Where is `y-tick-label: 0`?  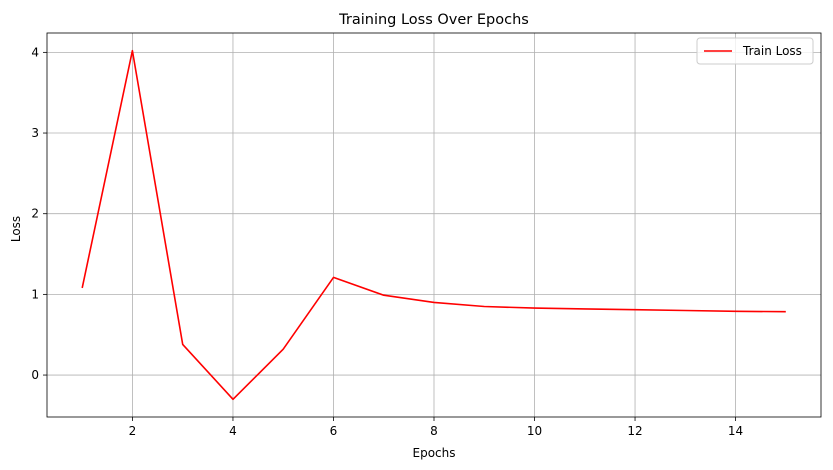 y-tick-label: 0 is located at coordinates (35, 375).